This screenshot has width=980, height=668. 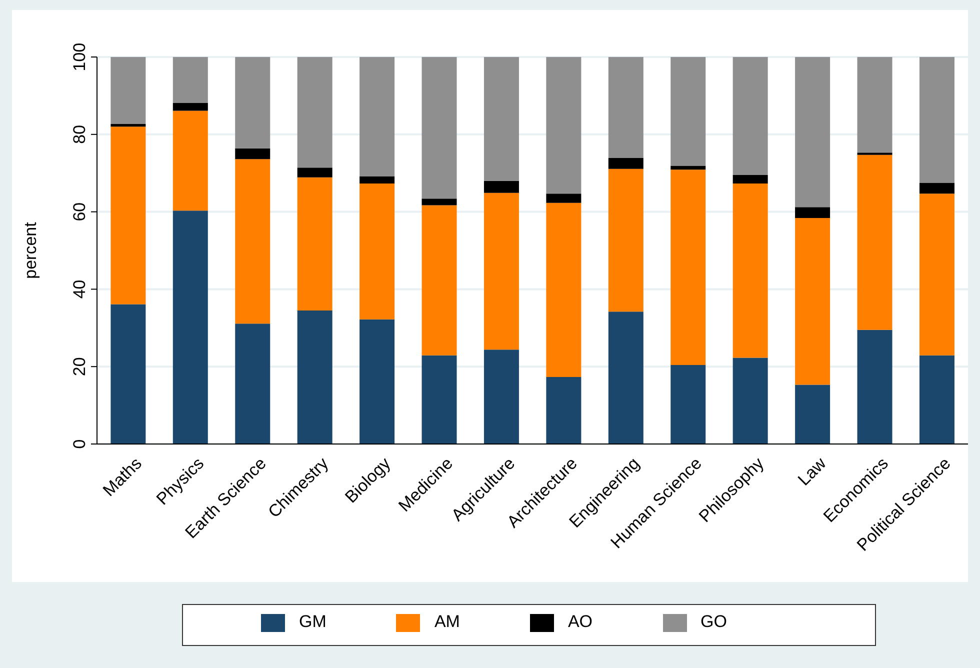 I want to click on y-tick-label: 100, so click(x=79, y=57).